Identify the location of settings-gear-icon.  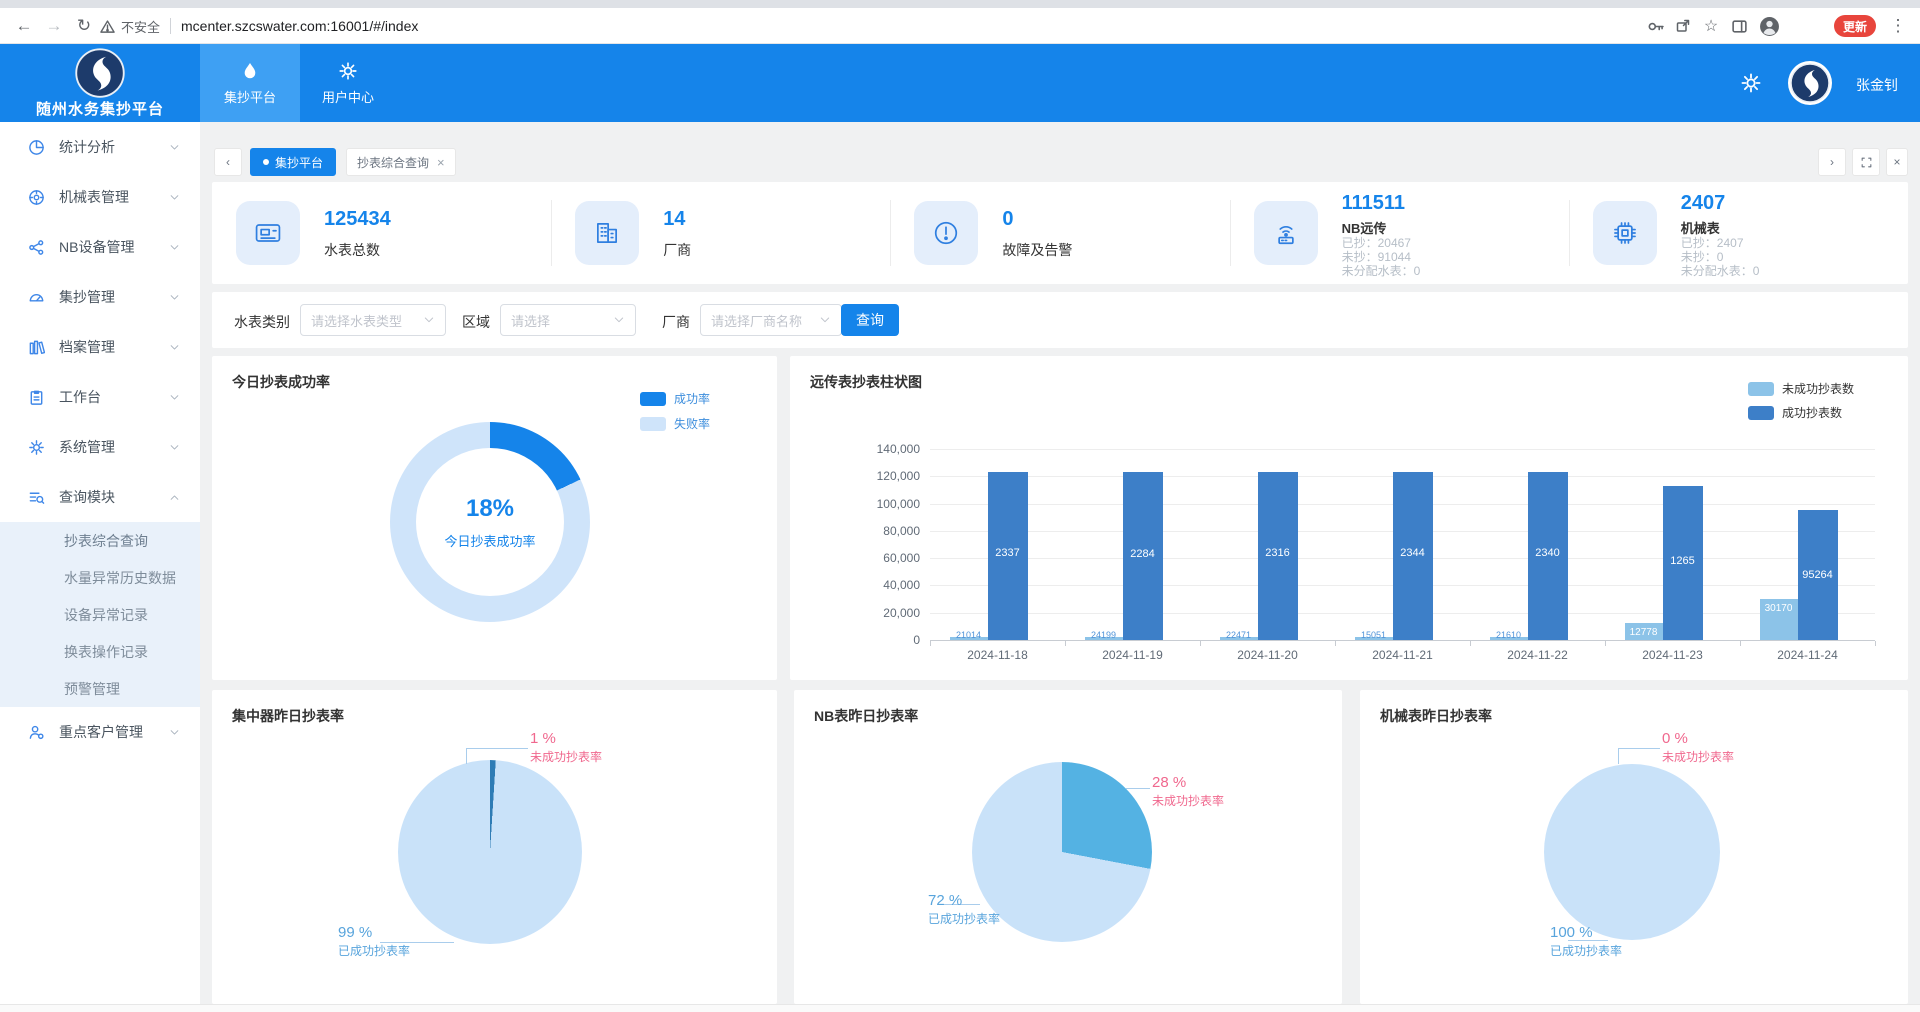
(1751, 83).